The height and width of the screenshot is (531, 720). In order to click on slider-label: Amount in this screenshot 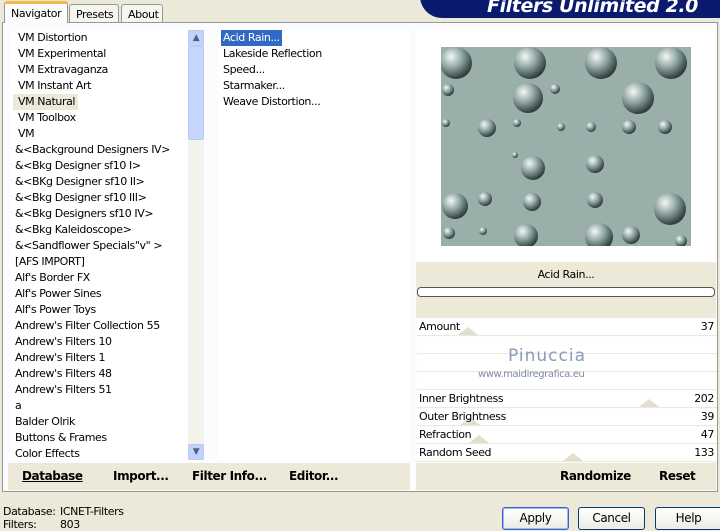, I will do `click(439, 326)`.